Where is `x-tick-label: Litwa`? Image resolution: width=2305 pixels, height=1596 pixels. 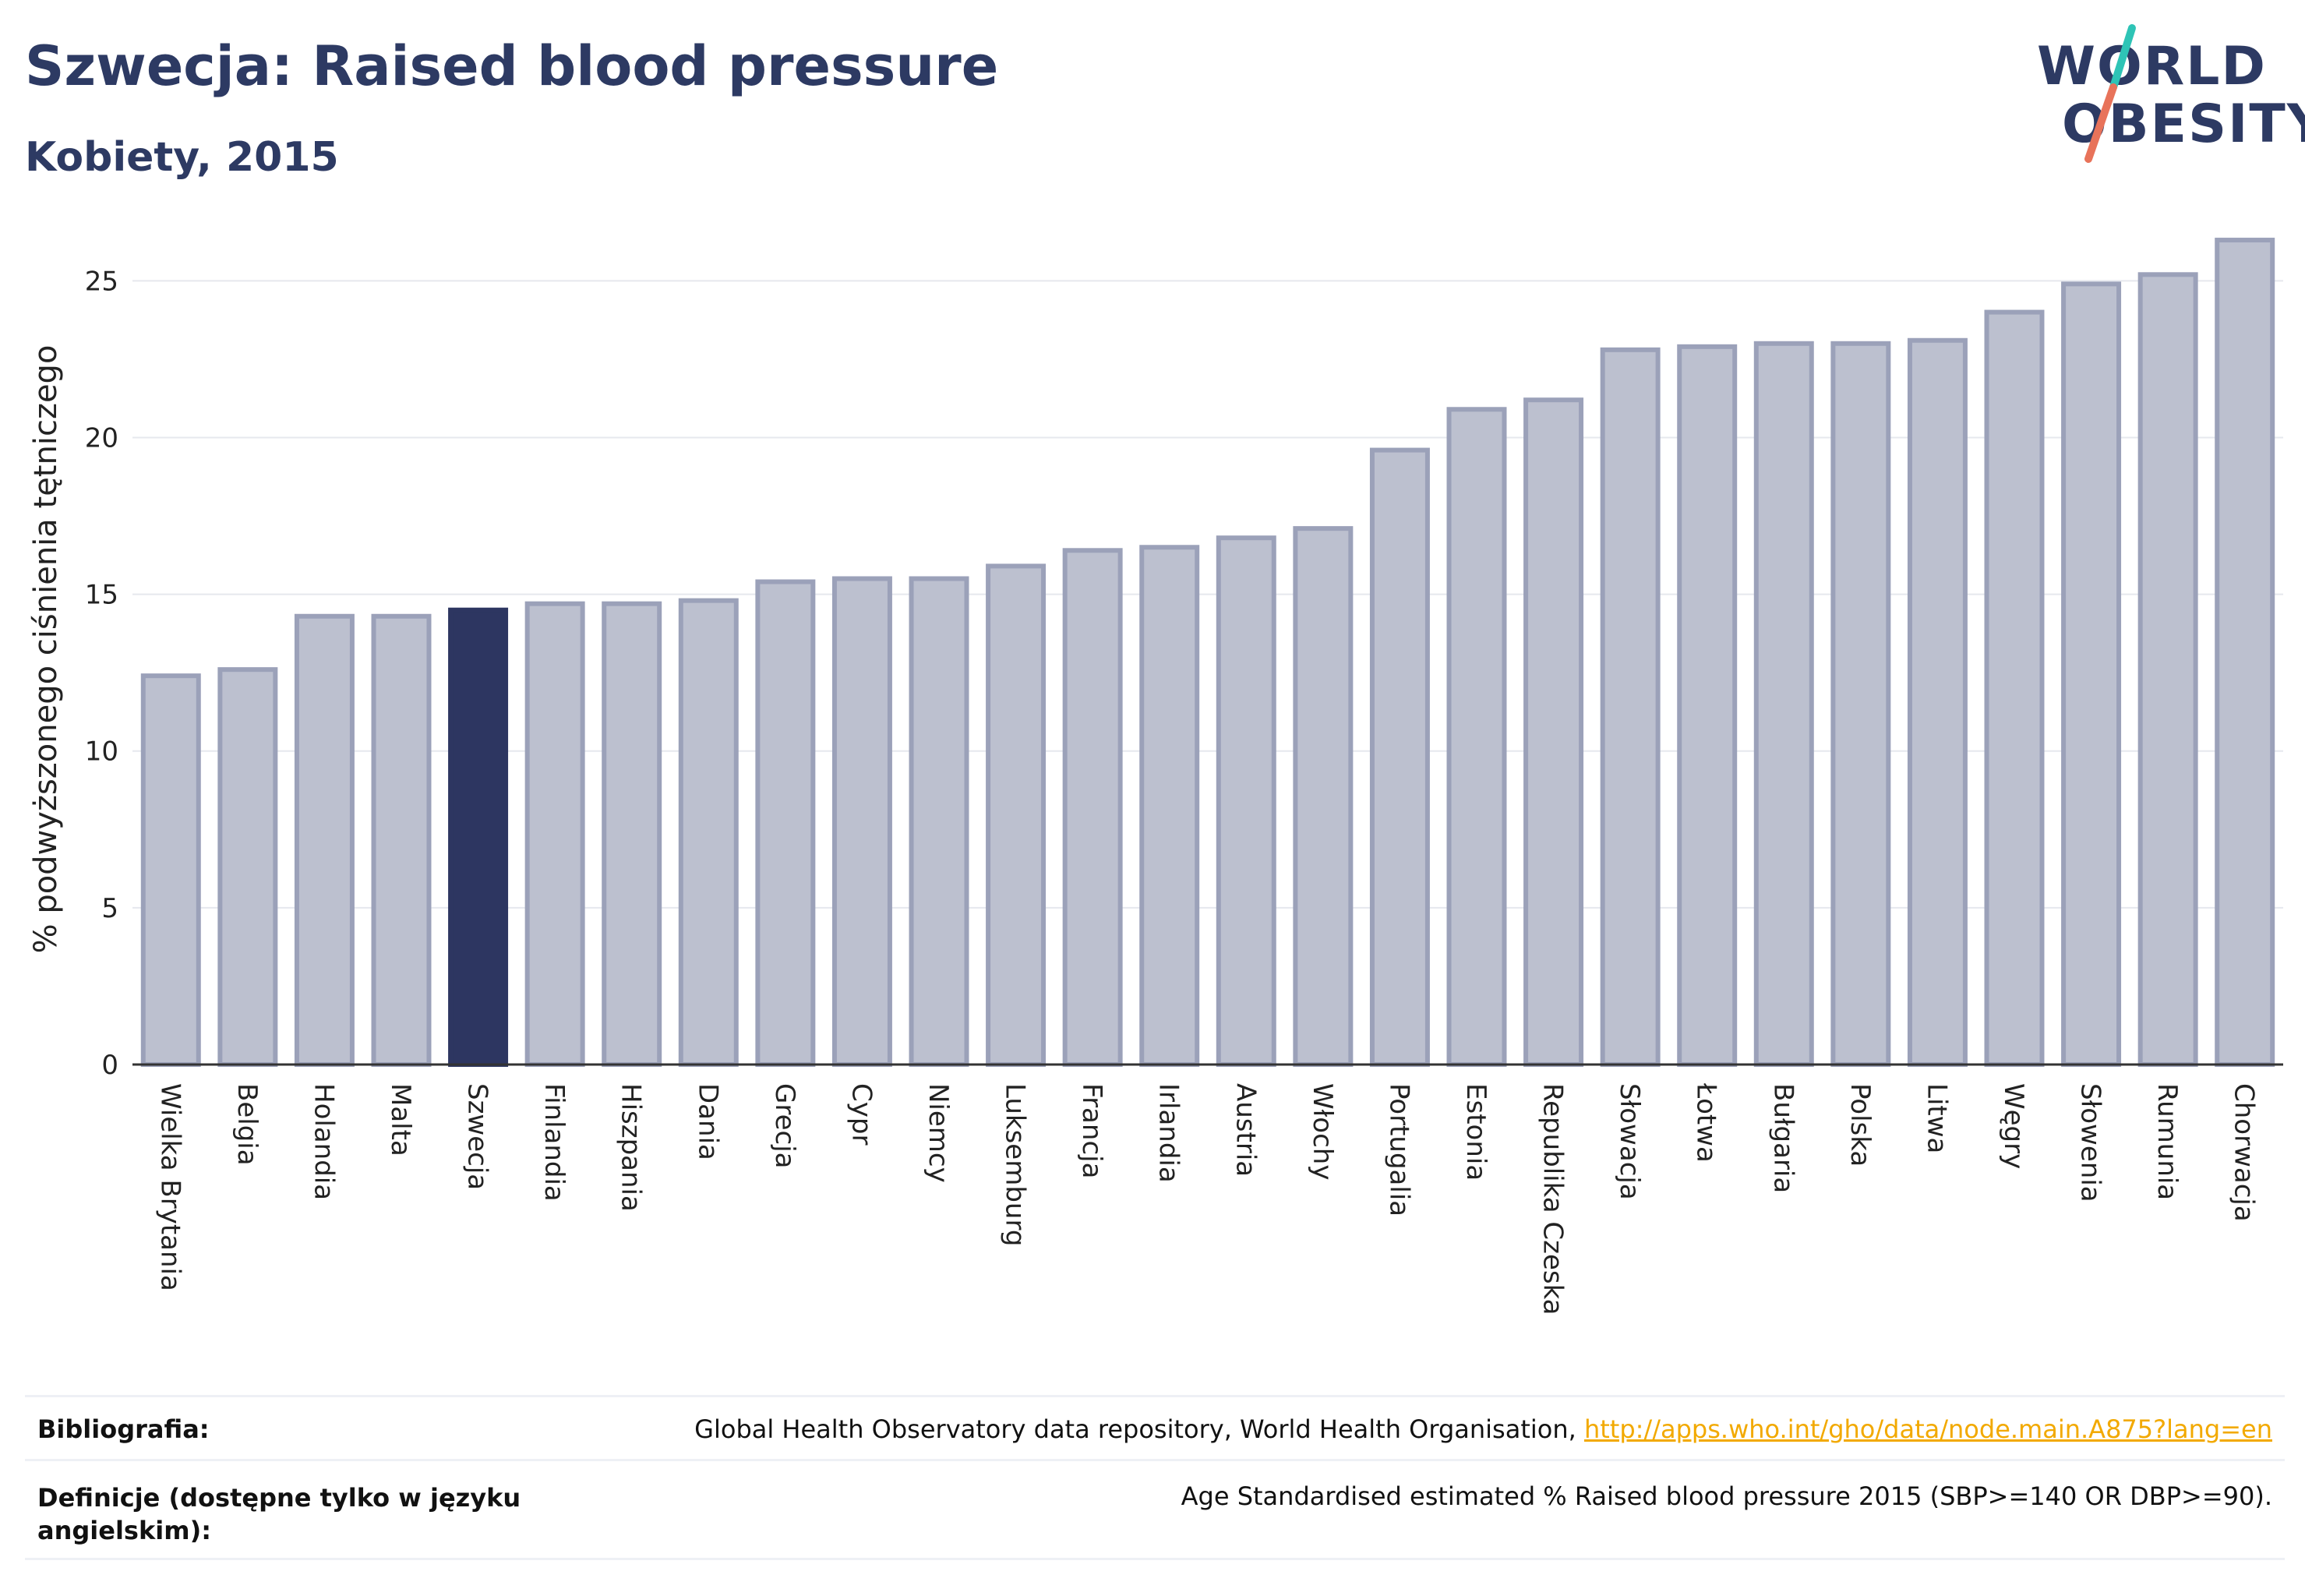 x-tick-label: Litwa is located at coordinates (1936, 1118).